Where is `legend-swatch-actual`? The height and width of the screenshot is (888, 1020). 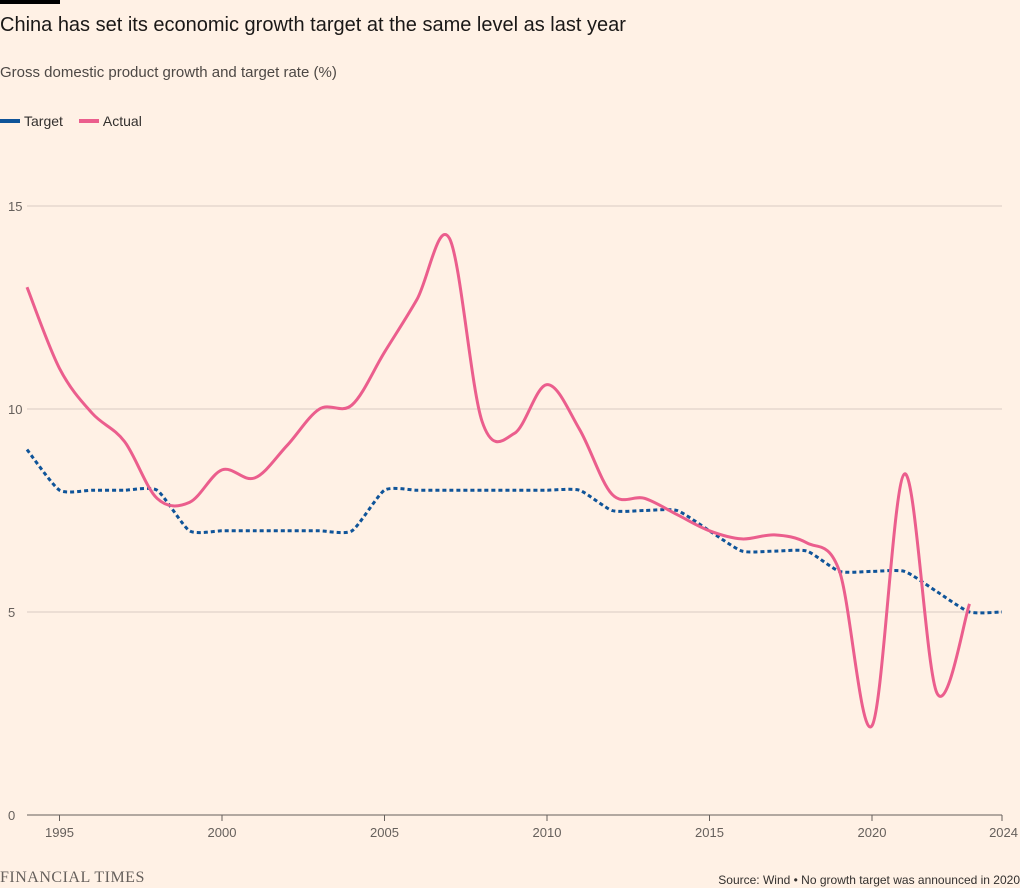
legend-swatch-actual is located at coordinates (88, 121).